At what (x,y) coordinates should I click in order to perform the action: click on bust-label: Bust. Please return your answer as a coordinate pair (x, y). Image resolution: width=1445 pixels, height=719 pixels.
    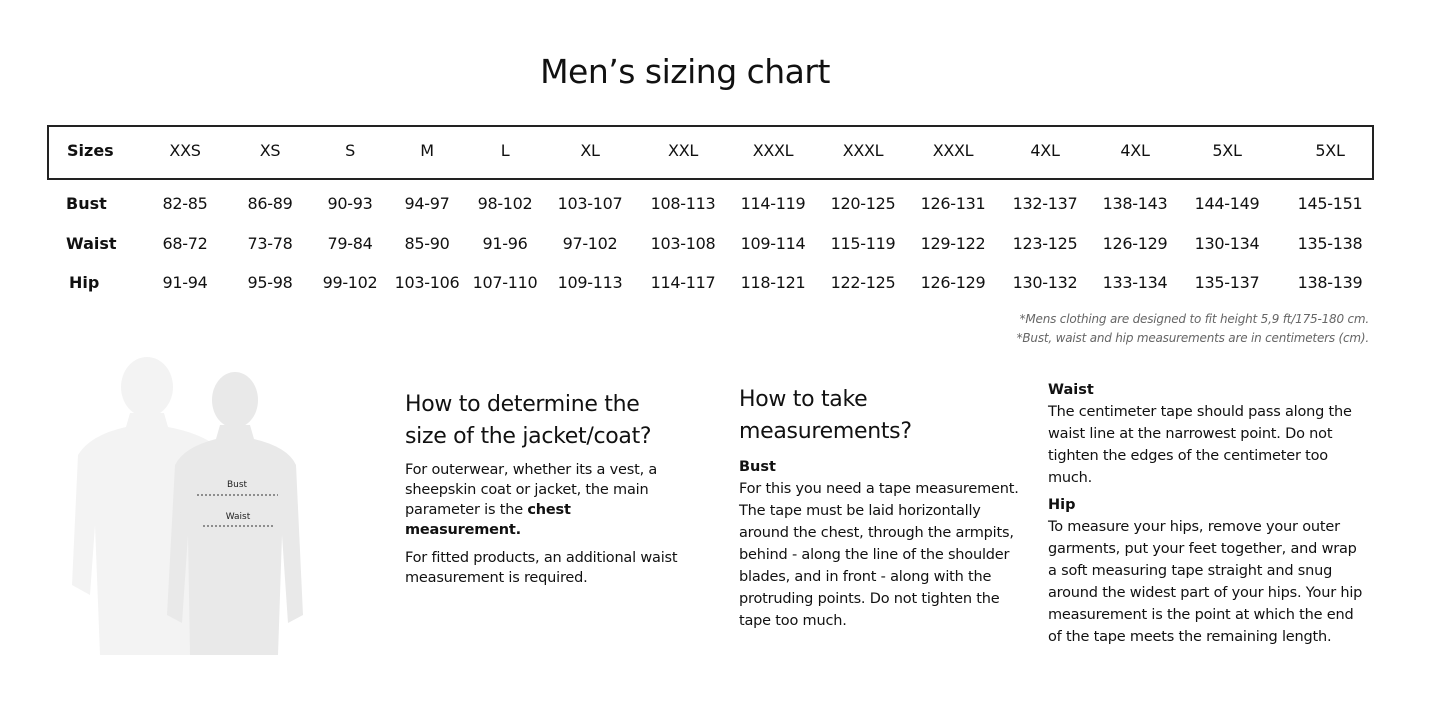
    Looking at the image, I should click on (237, 485).